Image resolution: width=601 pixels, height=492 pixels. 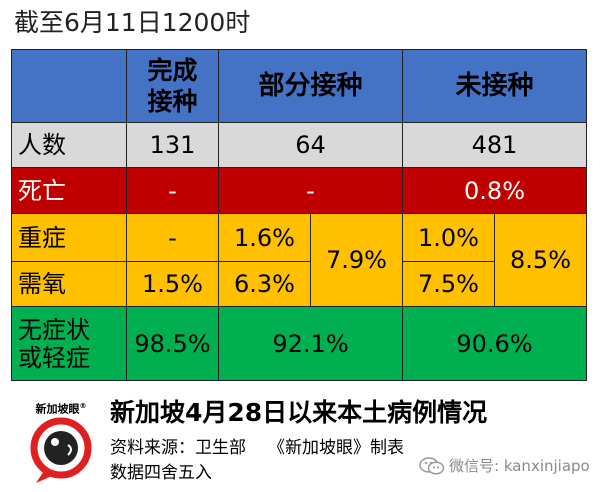 What do you see at coordinates (161, 473) in the screenshot?
I see `rounding-note: 数据四舍五入` at bounding box center [161, 473].